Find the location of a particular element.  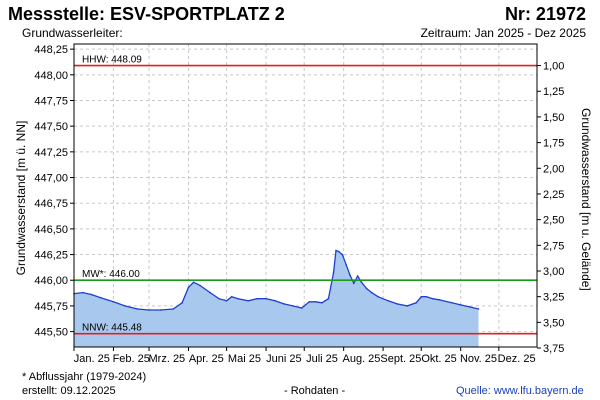

right-tick-label: 2,25 is located at coordinates (553, 195).